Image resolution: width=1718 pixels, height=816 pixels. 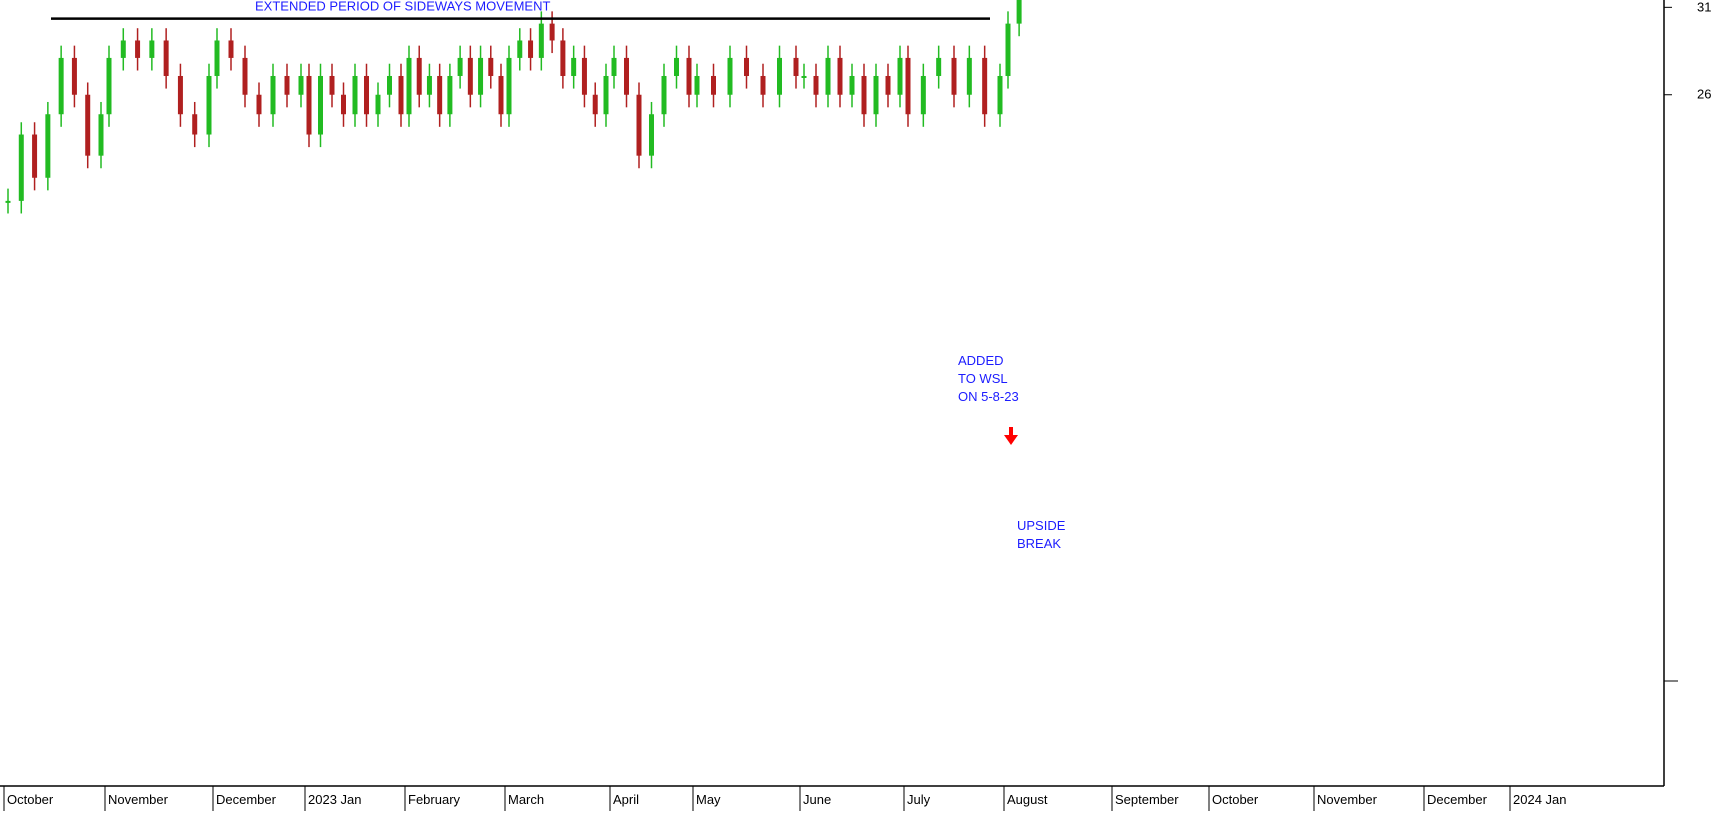 I want to click on x-tick-label: July, so click(x=919, y=799).